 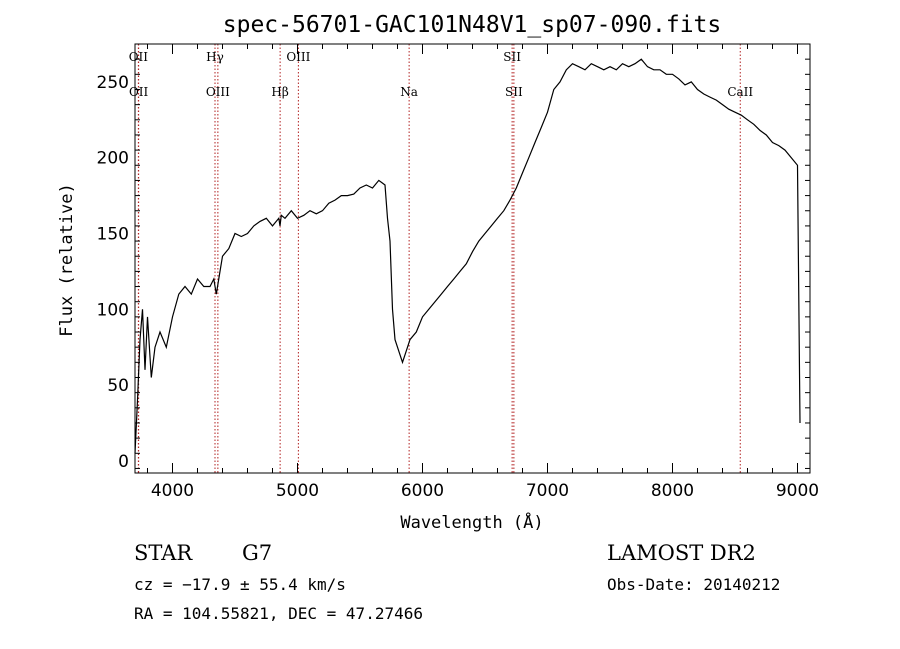 I want to click on x-tick-label: 8000, so click(x=672, y=491).